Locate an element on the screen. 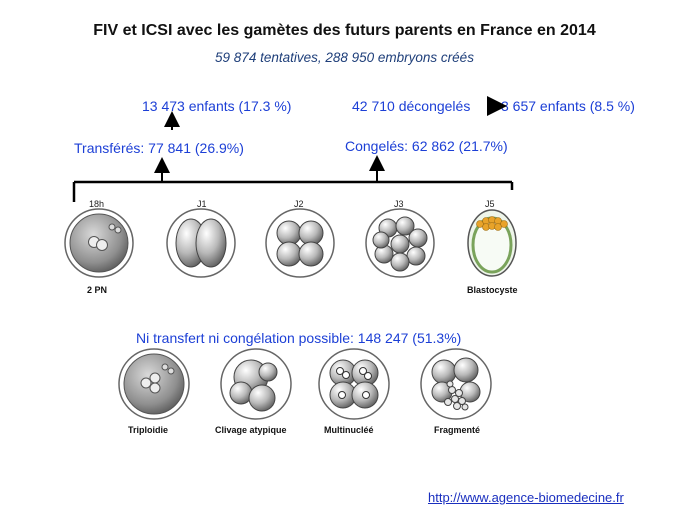 The image size is (689, 517). embryo-multinuclee-image is located at coordinates (354, 384).